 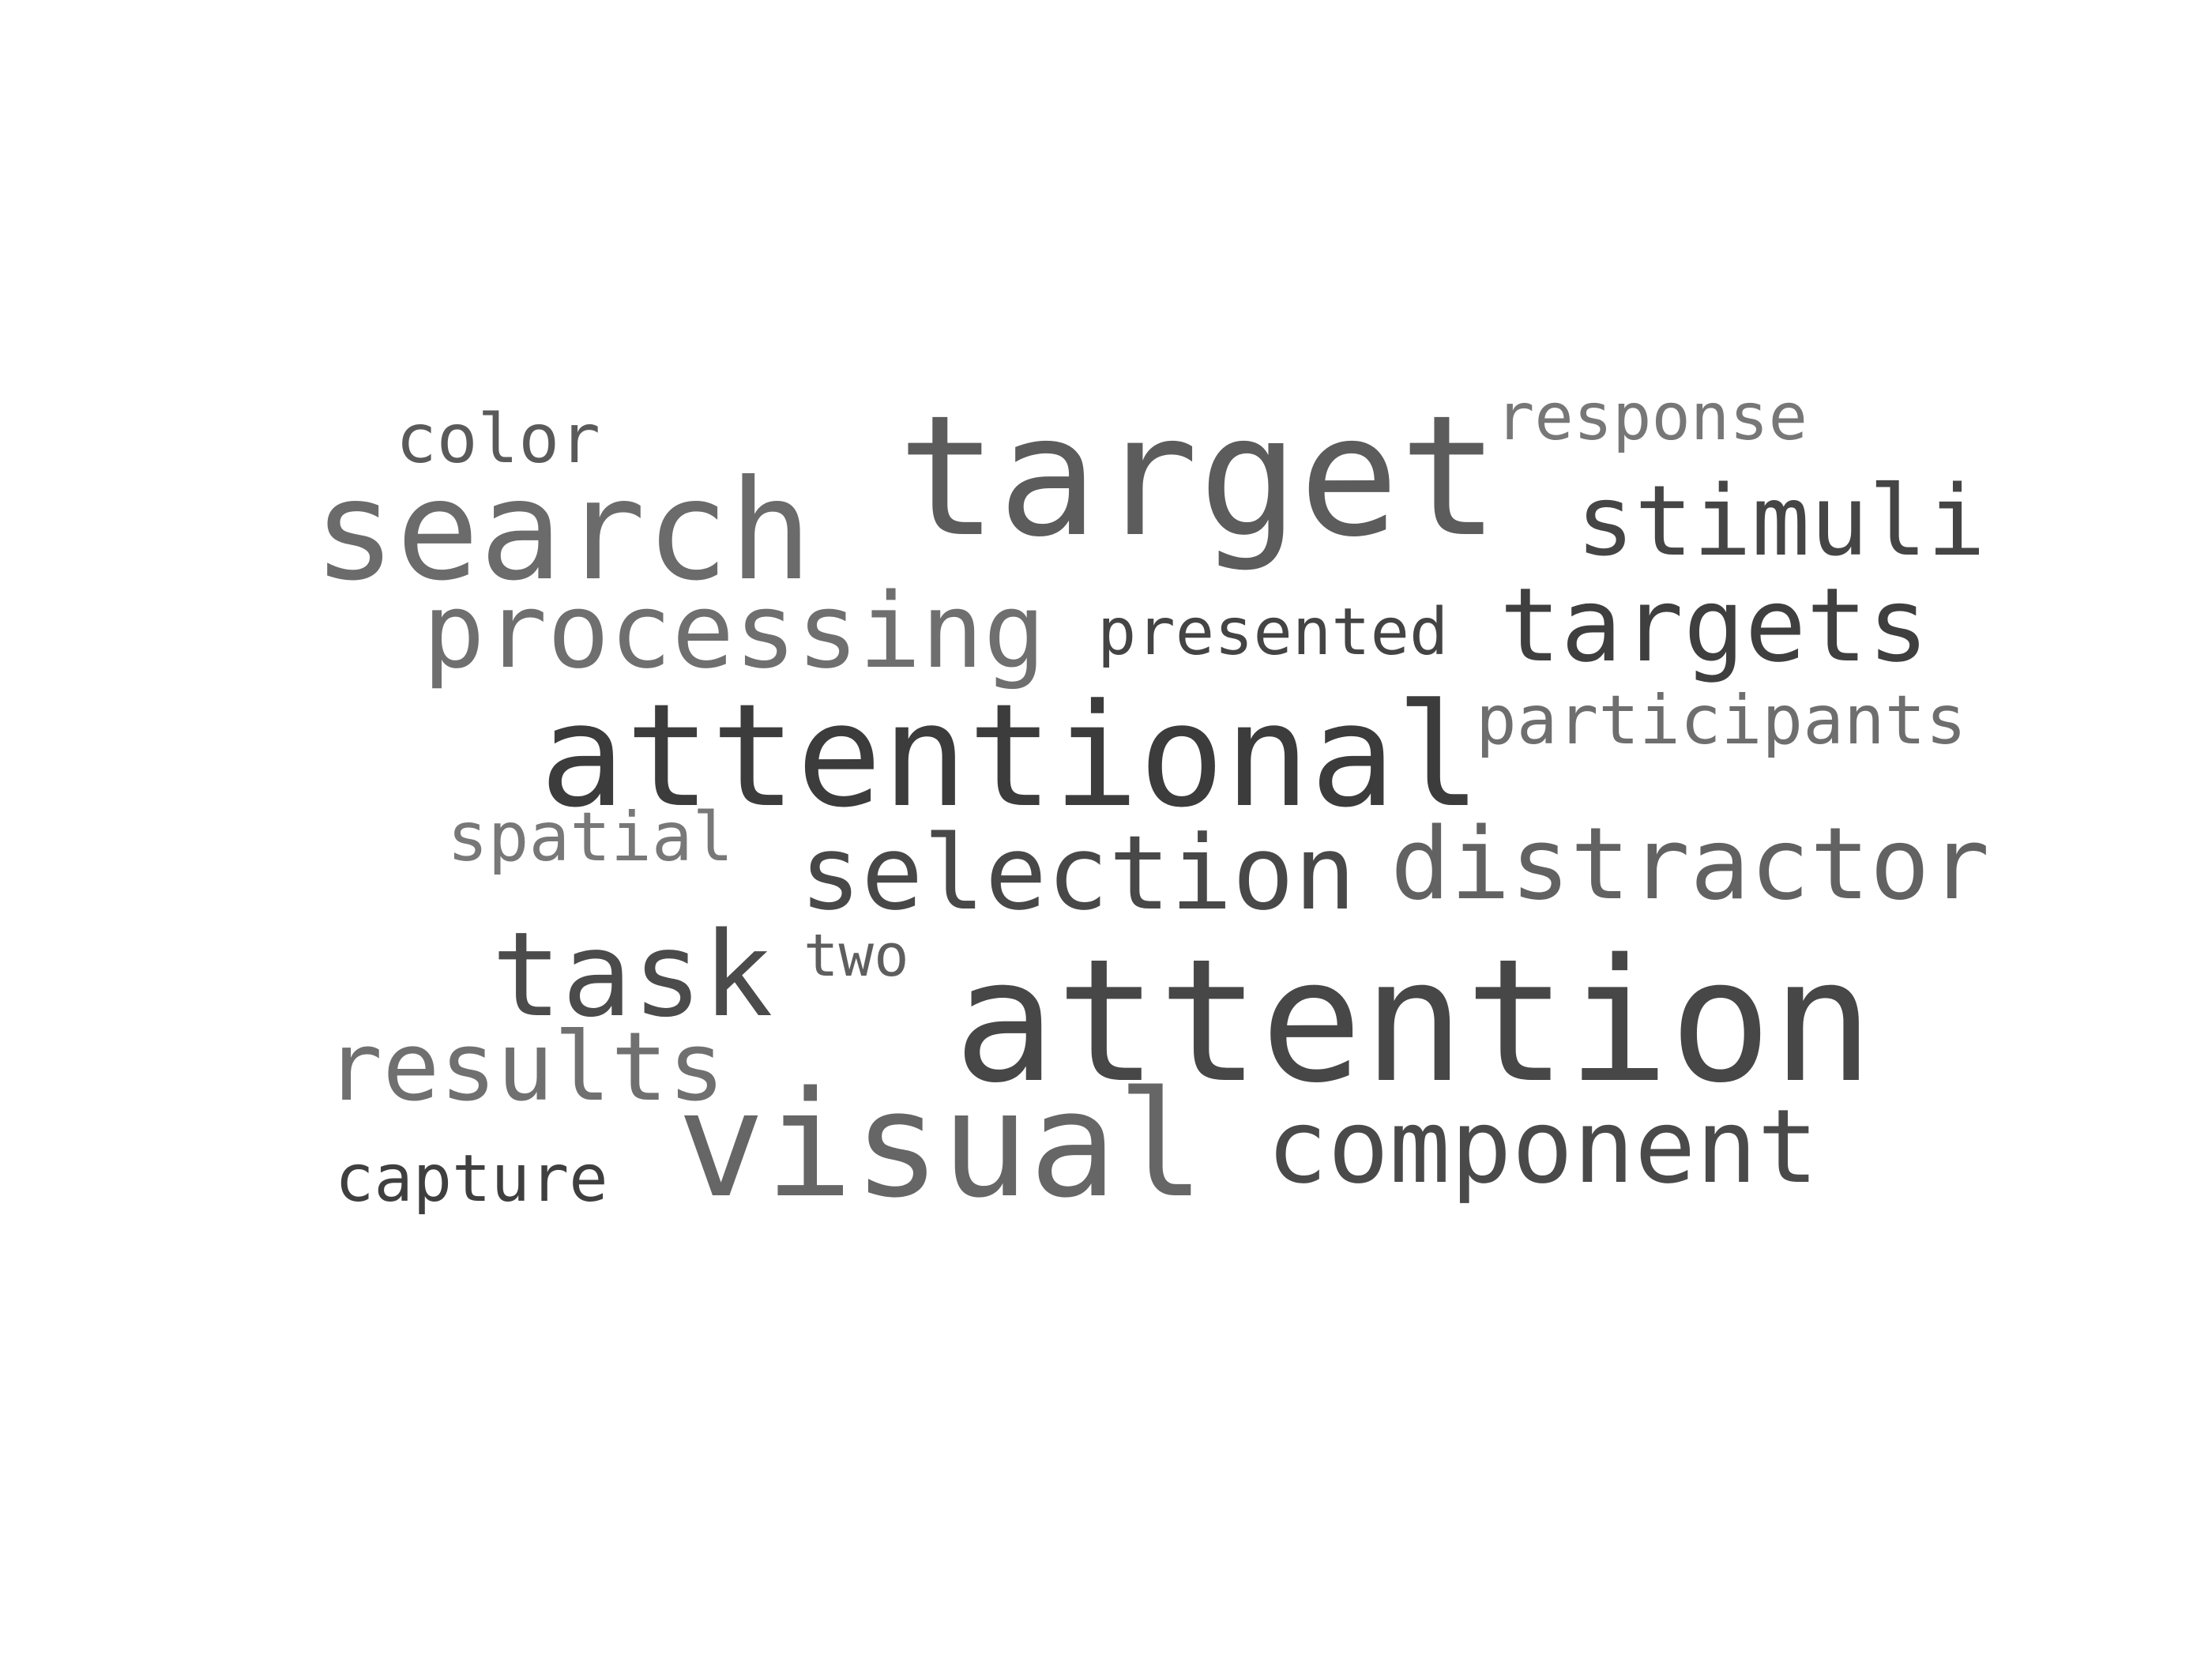 What do you see at coordinates (563, 531) in the screenshot?
I see `word-search: search` at bounding box center [563, 531].